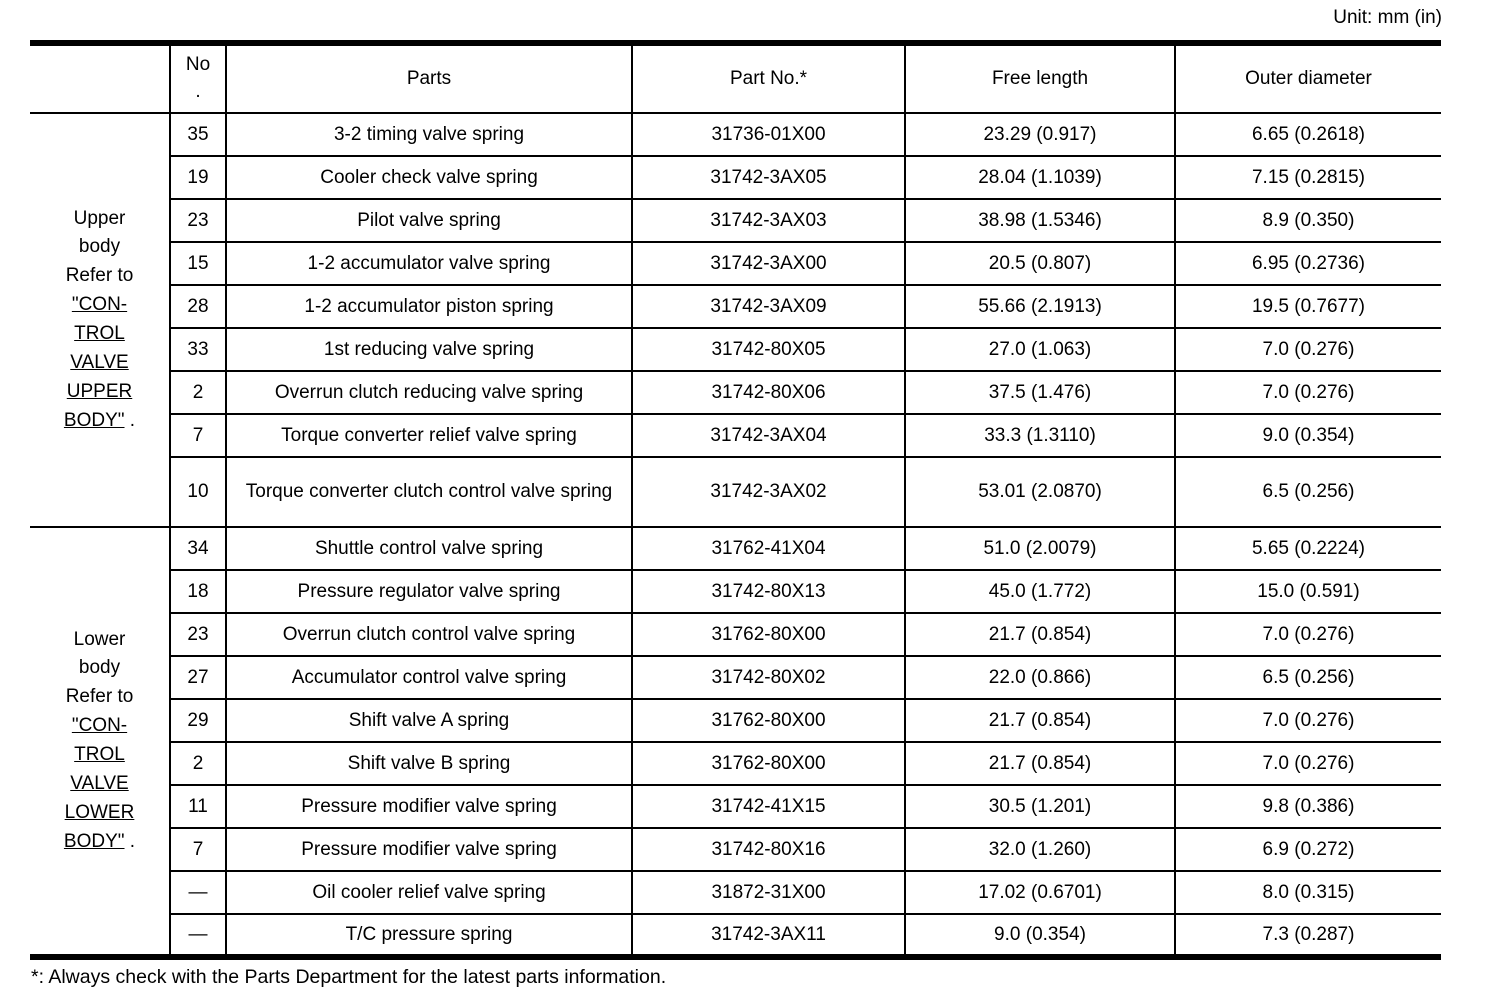 The height and width of the screenshot is (1000, 1504). I want to click on row-part-no: 31742-80X05, so click(768, 349).